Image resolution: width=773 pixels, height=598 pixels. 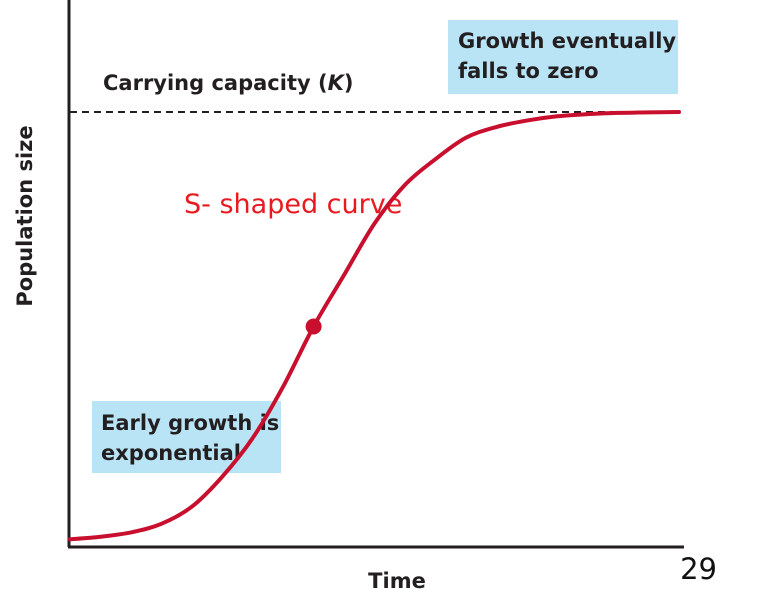 What do you see at coordinates (228, 83) in the screenshot?
I see `carrying-capacity-label: Carrying capacity (K)` at bounding box center [228, 83].